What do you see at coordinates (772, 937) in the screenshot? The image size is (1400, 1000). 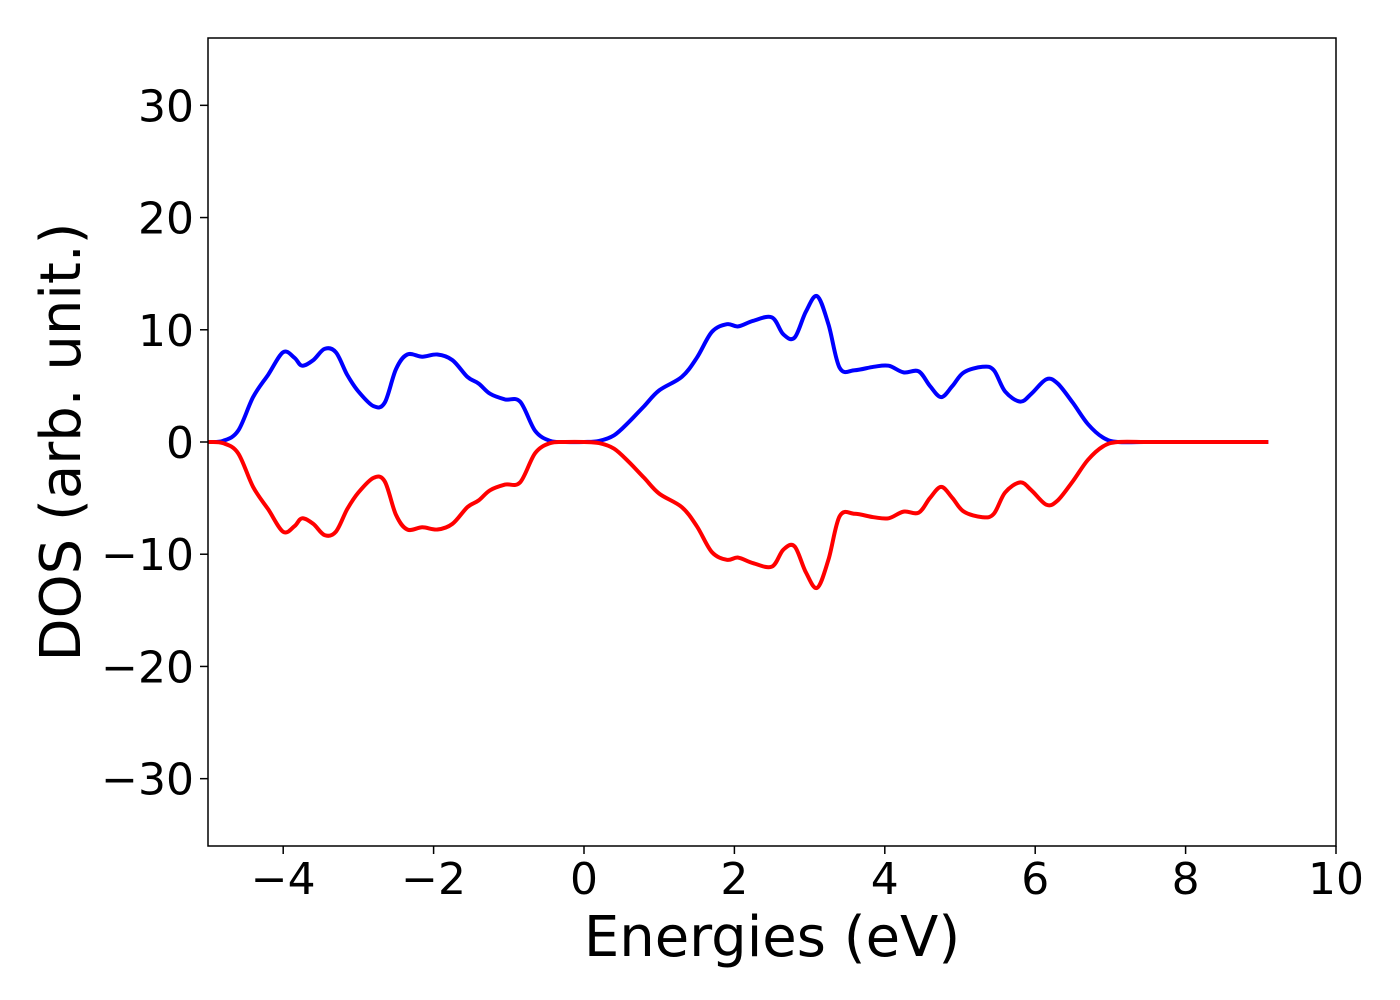 I see `x-axis-label: Energies (eV)` at bounding box center [772, 937].